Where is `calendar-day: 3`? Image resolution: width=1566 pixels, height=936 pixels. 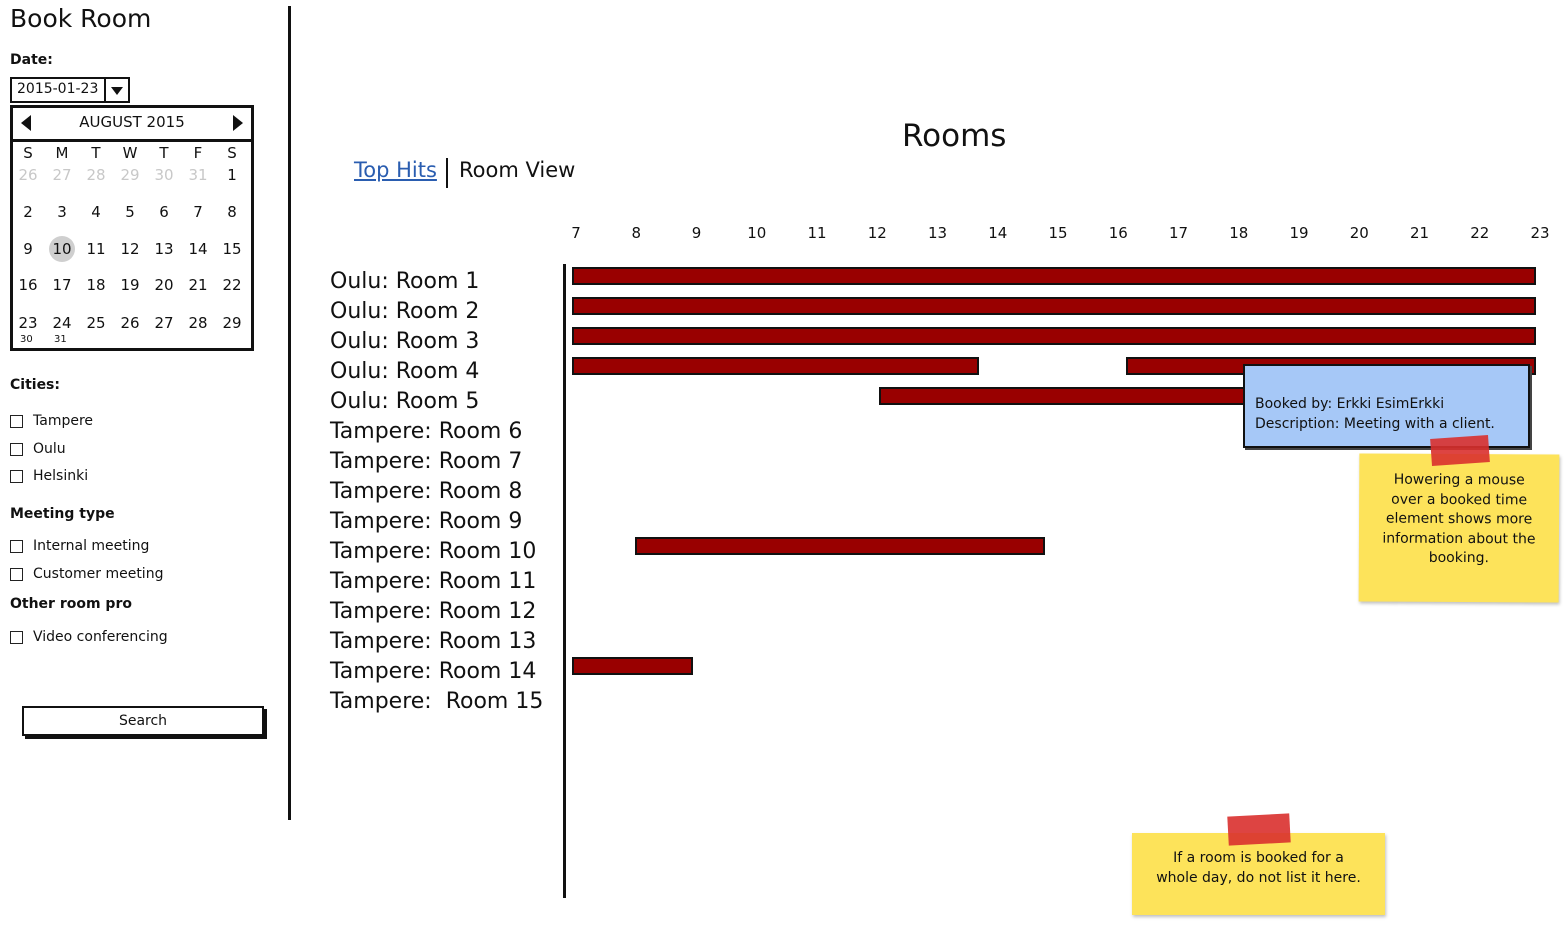
calendar-day: 3 is located at coordinates (62, 212).